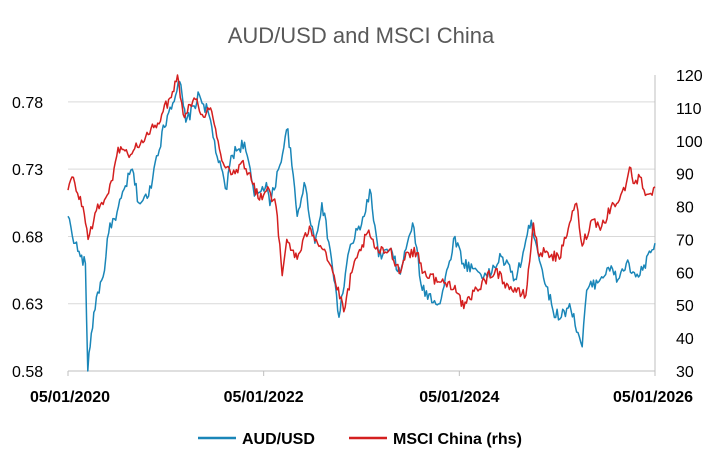 This screenshot has height=475, width=722. What do you see at coordinates (264, 397) in the screenshot?
I see `x-tick-label: 05/01/2022` at bounding box center [264, 397].